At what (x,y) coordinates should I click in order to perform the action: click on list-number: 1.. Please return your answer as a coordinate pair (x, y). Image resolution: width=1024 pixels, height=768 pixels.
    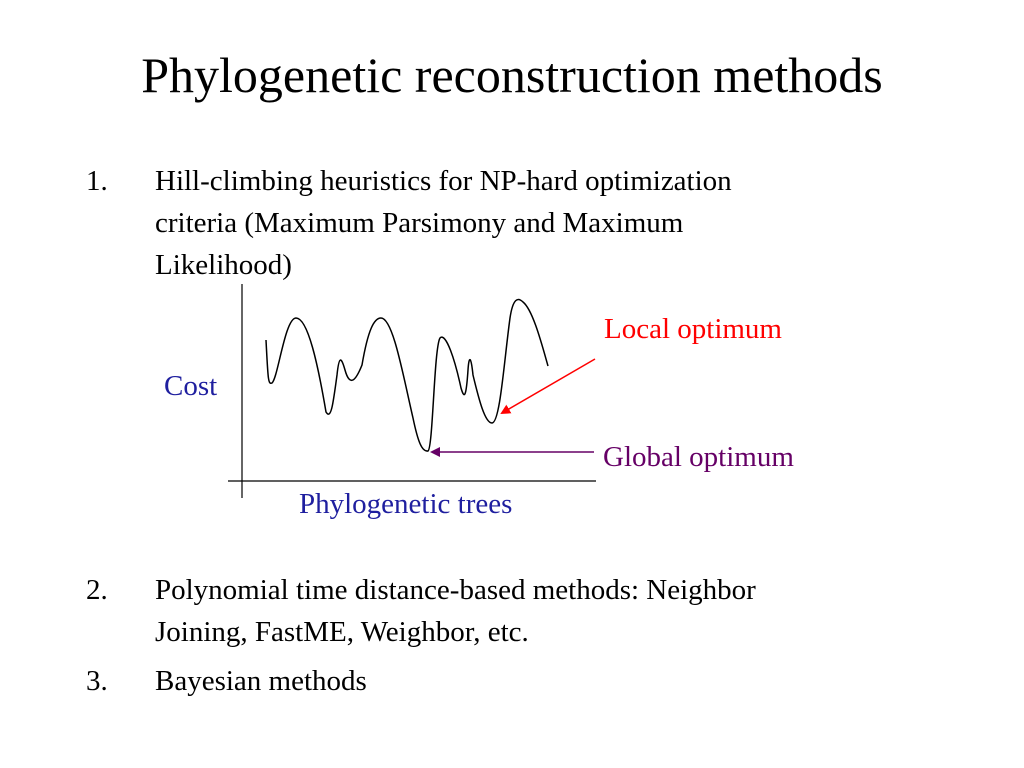
    Looking at the image, I should click on (97, 181).